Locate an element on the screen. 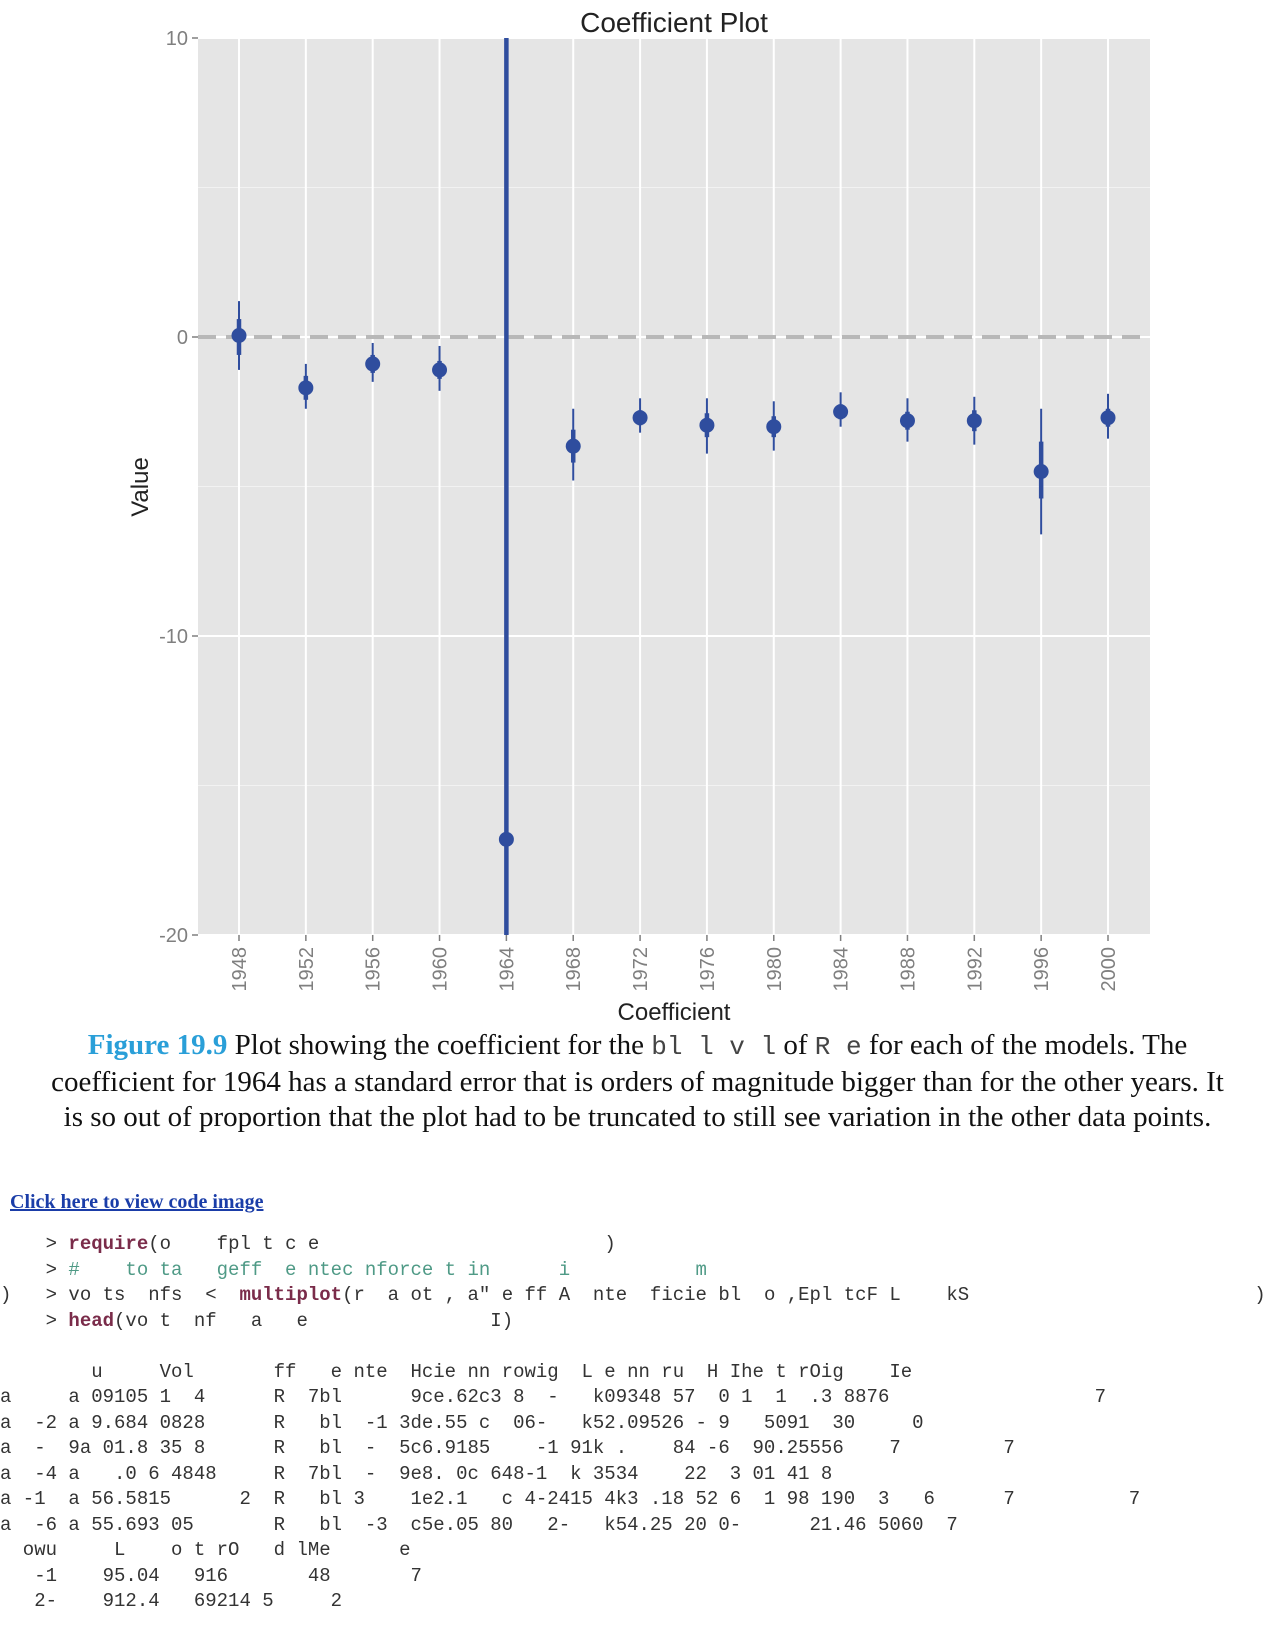 Image resolution: width=1275 pixels, height=1650 pixels. x-tick-label: 1972 is located at coordinates (641, 969).